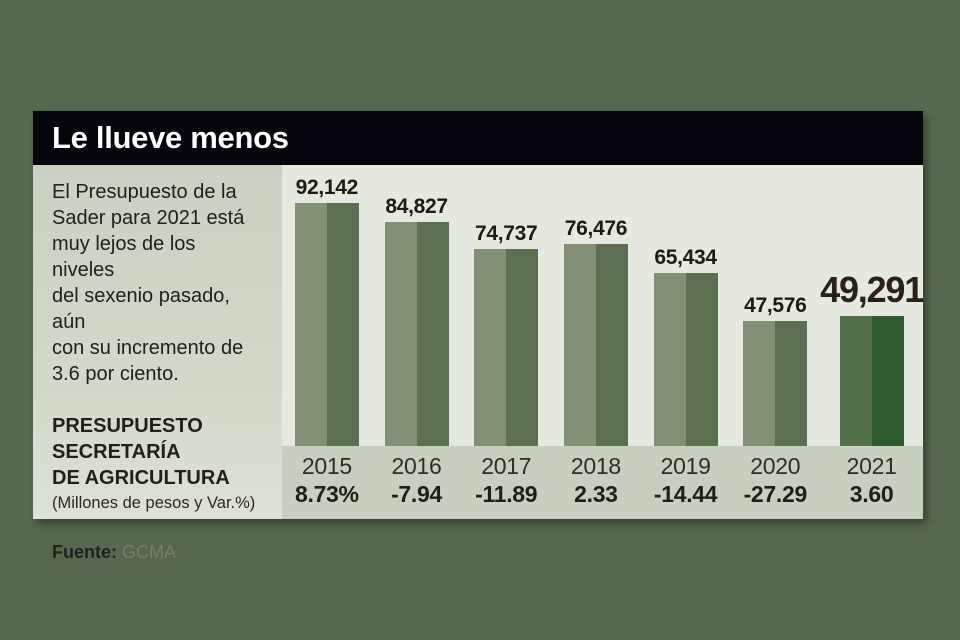 This screenshot has height=640, width=960. I want to click on bar-2016, so click(416, 334).